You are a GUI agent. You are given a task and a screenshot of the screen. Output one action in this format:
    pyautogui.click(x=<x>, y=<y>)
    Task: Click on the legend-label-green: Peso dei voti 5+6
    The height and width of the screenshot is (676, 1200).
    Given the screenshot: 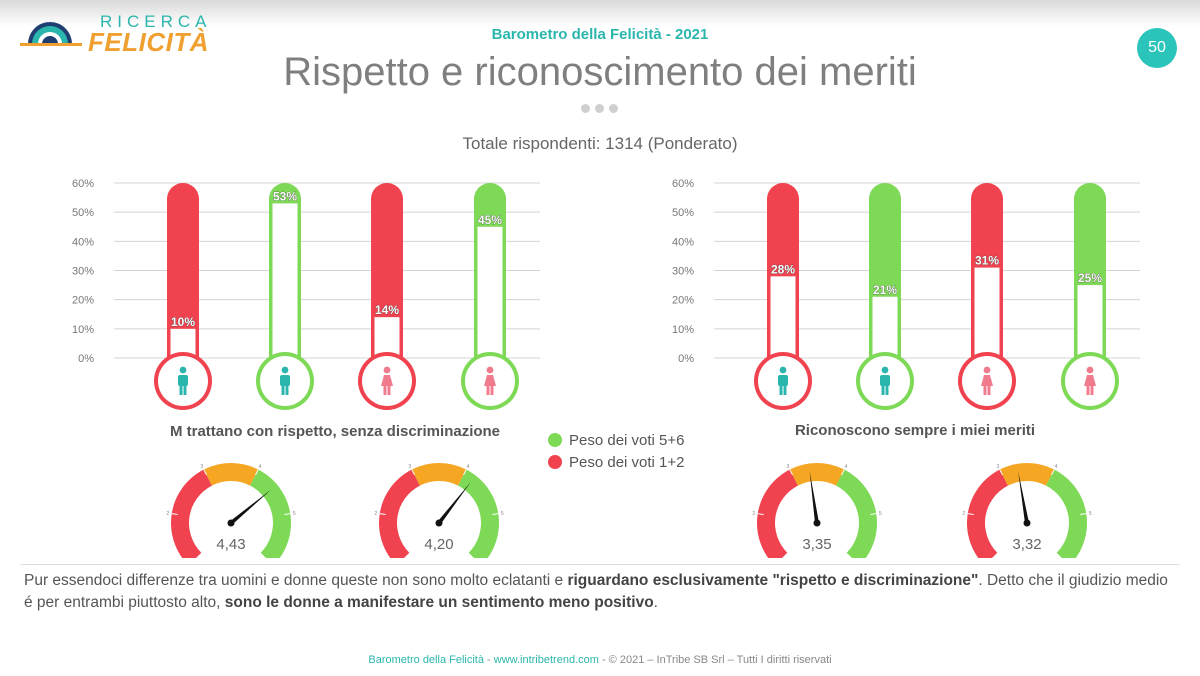 What is the action you would take?
    pyautogui.click(x=627, y=440)
    